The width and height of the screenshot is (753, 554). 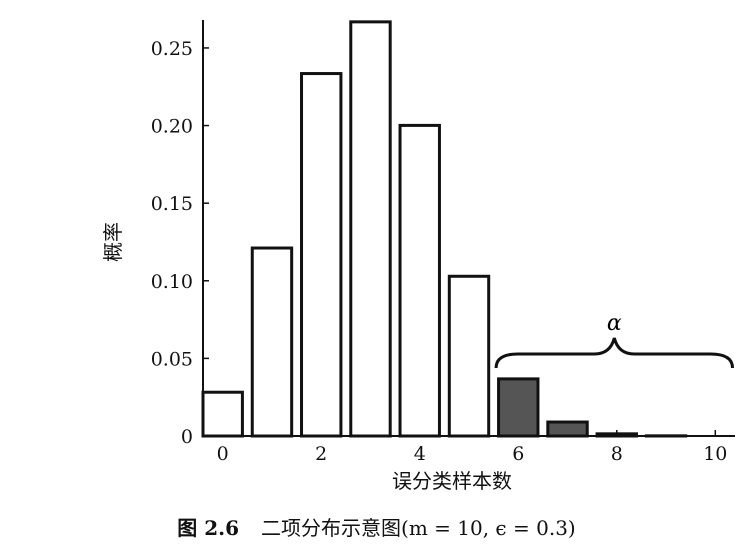 I want to click on x-tick-label: 0, so click(x=223, y=454).